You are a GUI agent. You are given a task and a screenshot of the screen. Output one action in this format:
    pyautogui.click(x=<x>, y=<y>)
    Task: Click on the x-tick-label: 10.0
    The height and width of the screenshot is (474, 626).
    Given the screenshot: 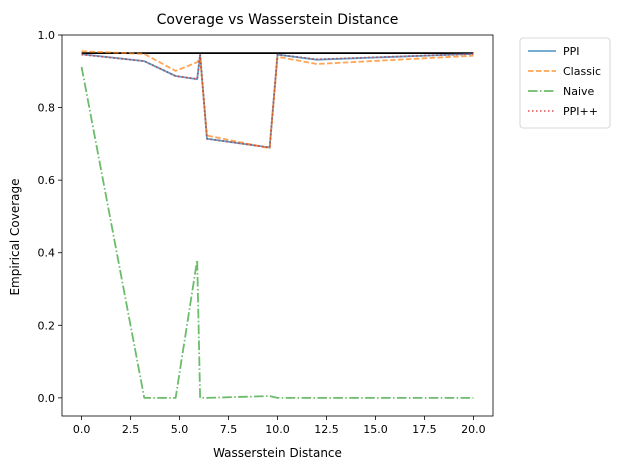 What is the action you would take?
    pyautogui.click(x=277, y=429)
    